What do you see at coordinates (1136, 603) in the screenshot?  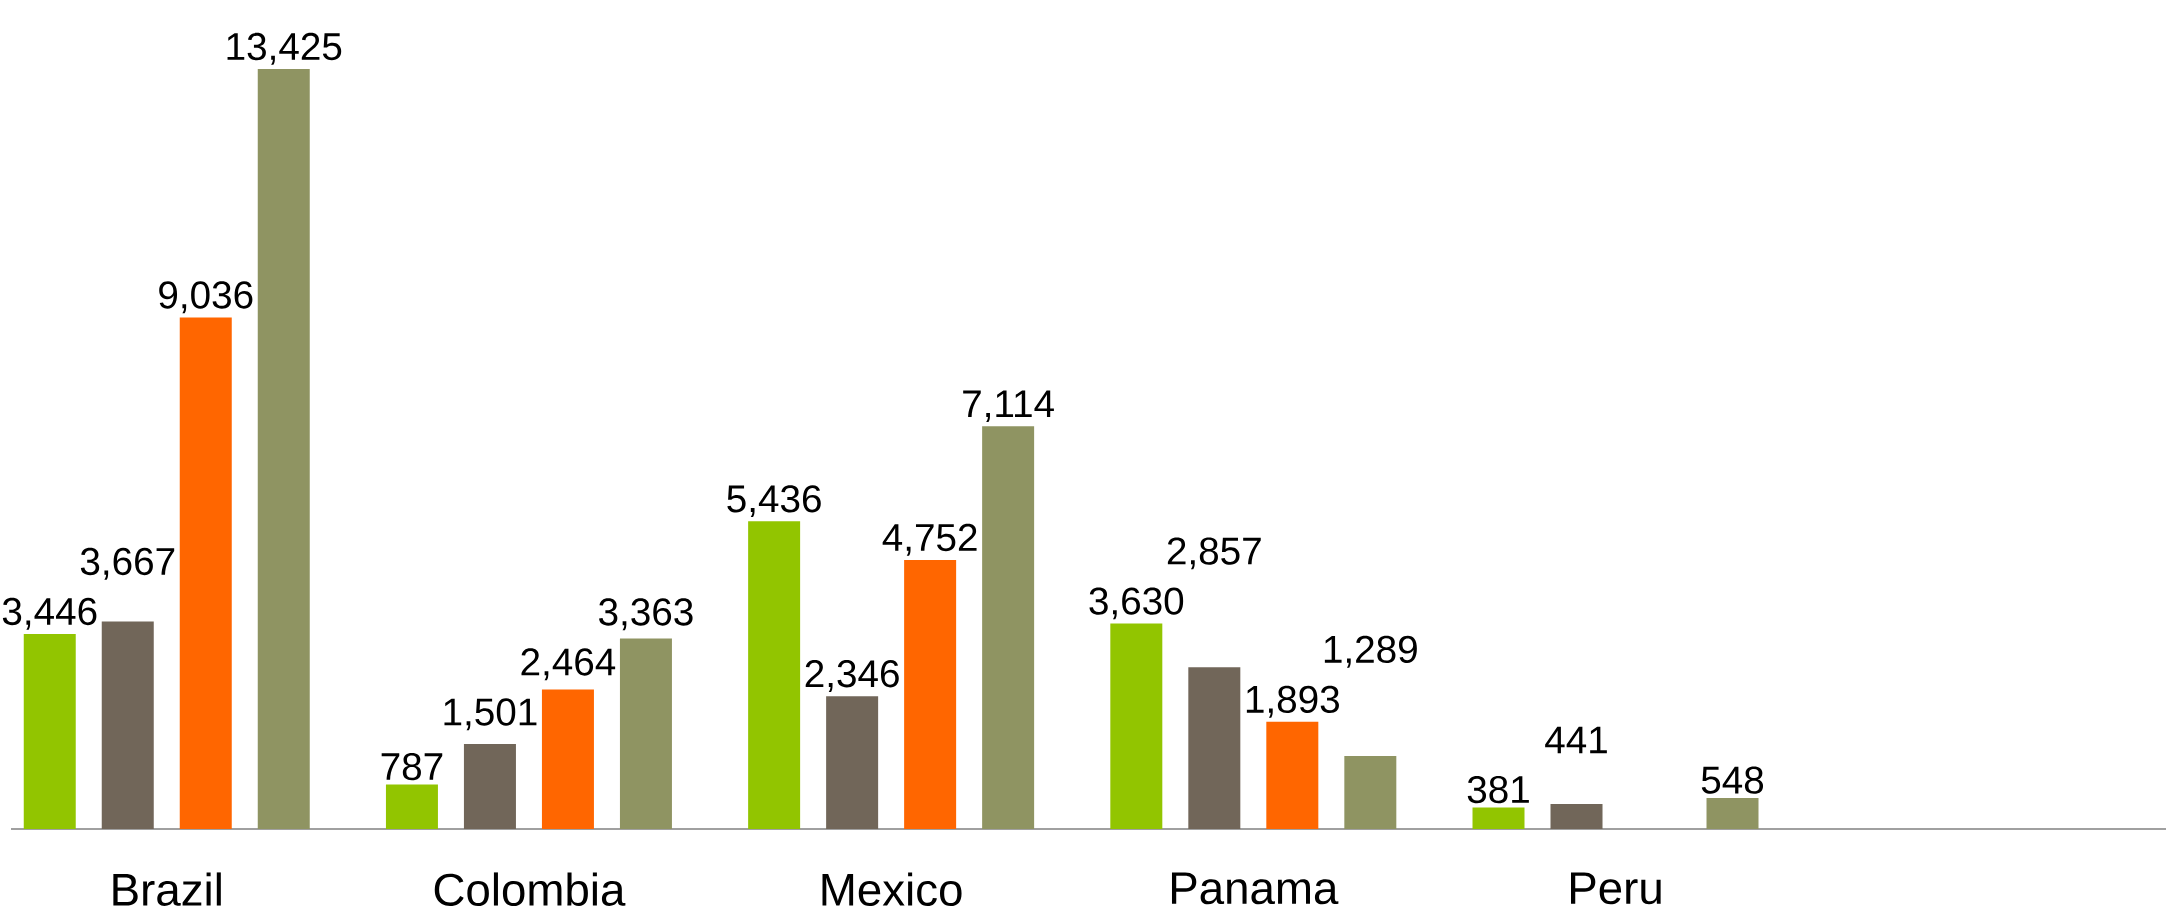 I see `data-label: 3,630` at bounding box center [1136, 603].